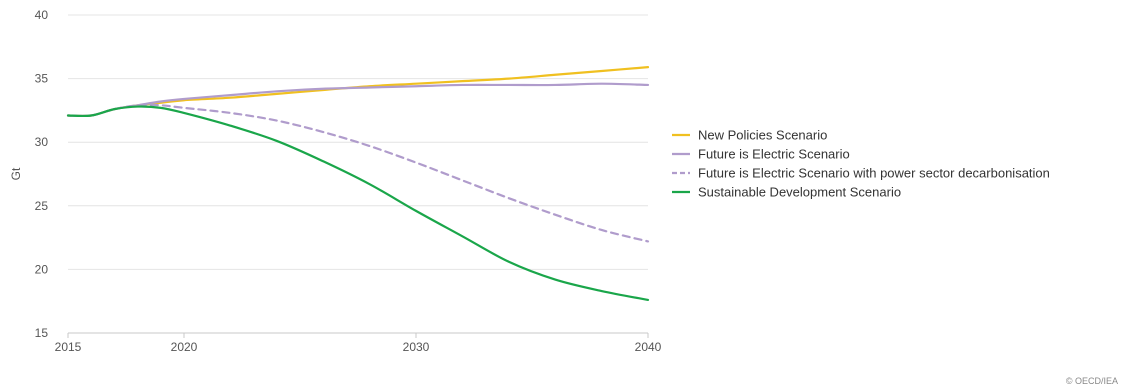  What do you see at coordinates (42, 79) in the screenshot?
I see `y-tick-label-35: 35` at bounding box center [42, 79].